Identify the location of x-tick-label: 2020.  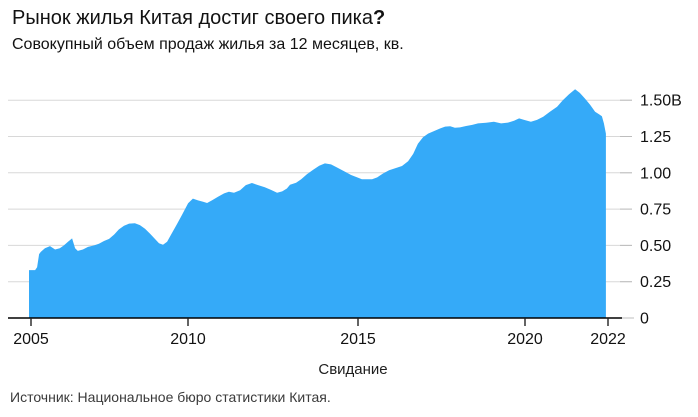
(525, 339).